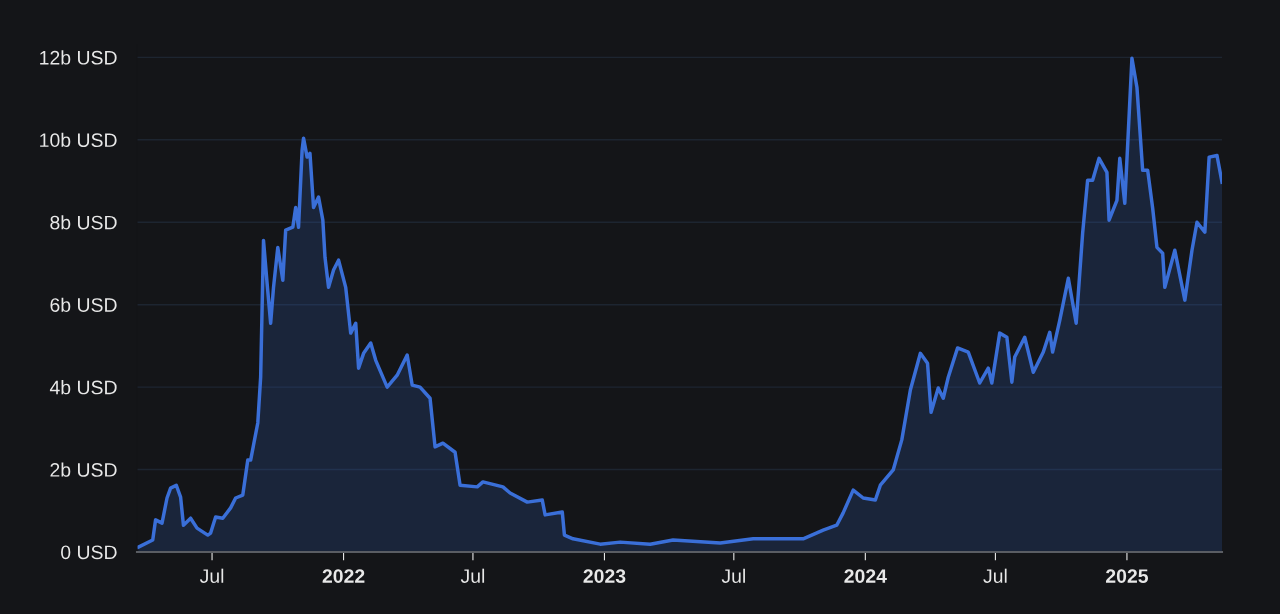 The width and height of the screenshot is (1280, 614). Describe the element at coordinates (343, 576) in the screenshot. I see `x-tick-label: 2022` at that location.